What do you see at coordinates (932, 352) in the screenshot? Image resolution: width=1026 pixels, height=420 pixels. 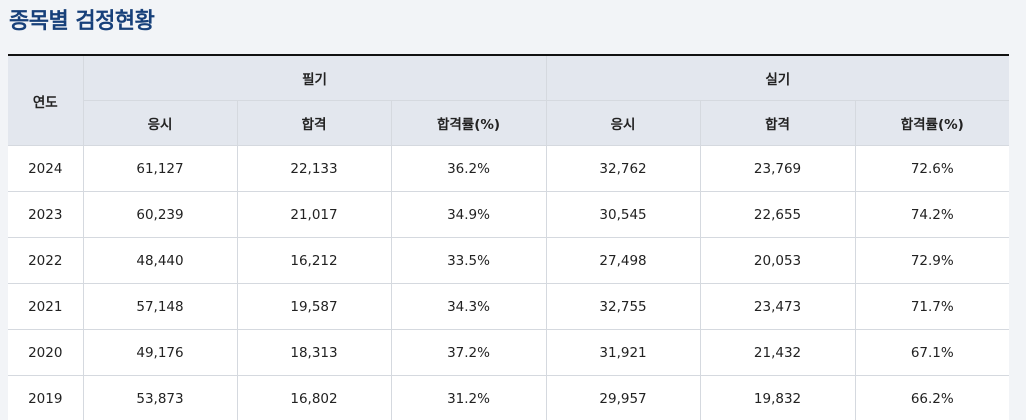 I see `cell-practical-pass-rate: 67.1%` at bounding box center [932, 352].